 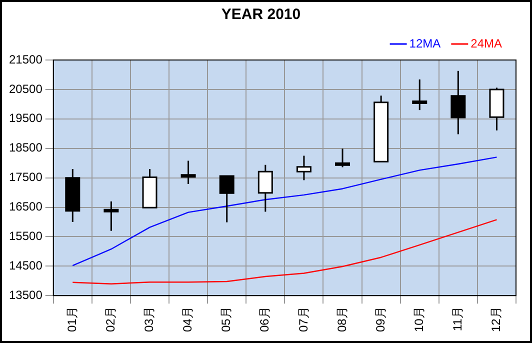 I want to click on legend-label: 24MA, so click(x=486, y=43).